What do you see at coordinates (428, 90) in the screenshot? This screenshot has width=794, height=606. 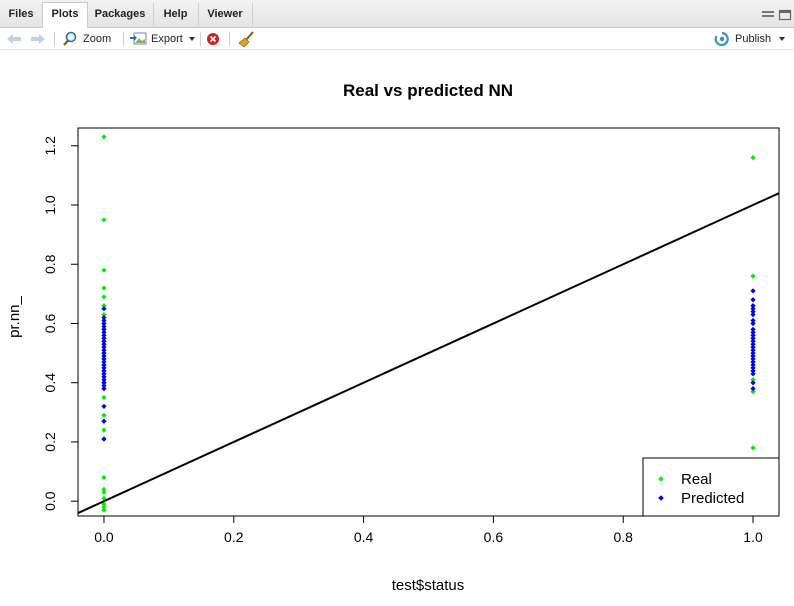 I see `chart-title: Real vs predicted NN` at bounding box center [428, 90].